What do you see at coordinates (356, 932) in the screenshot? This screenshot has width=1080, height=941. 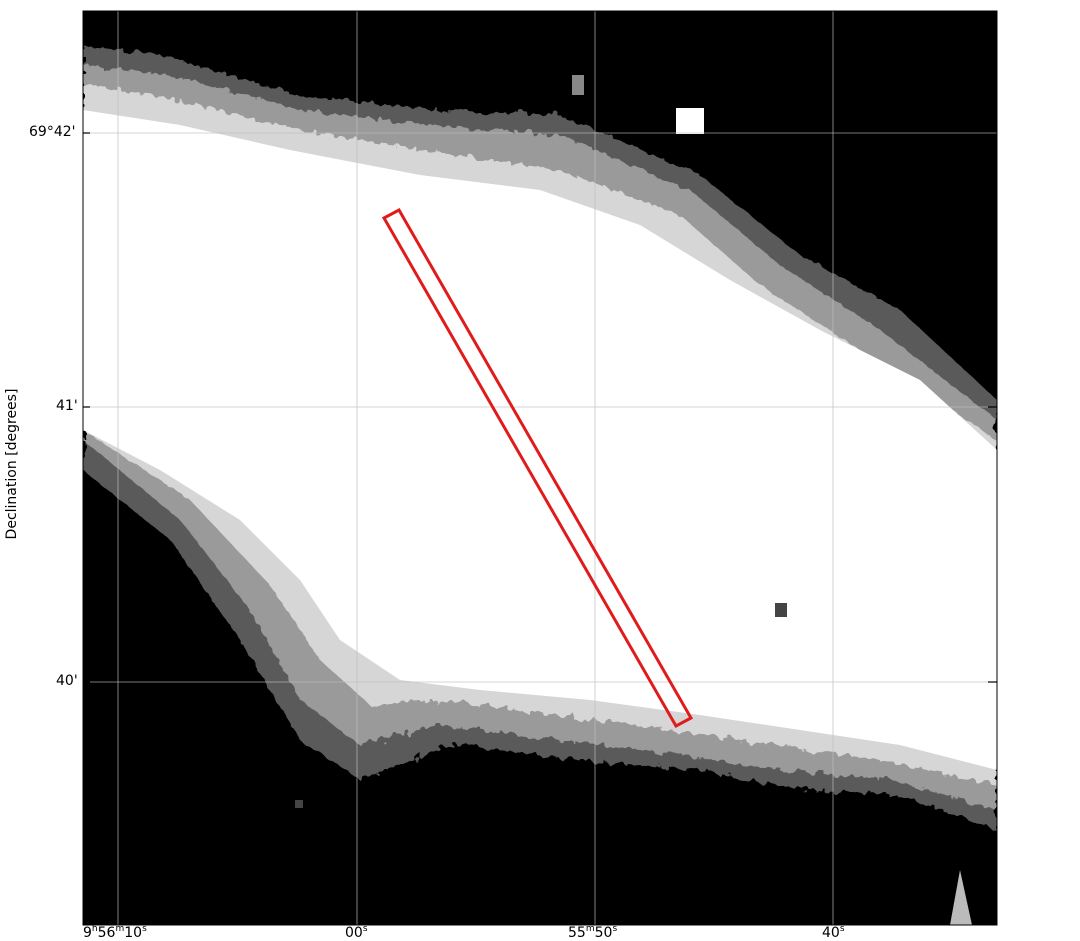 I see `ra-tick-label: 00s` at bounding box center [356, 932].